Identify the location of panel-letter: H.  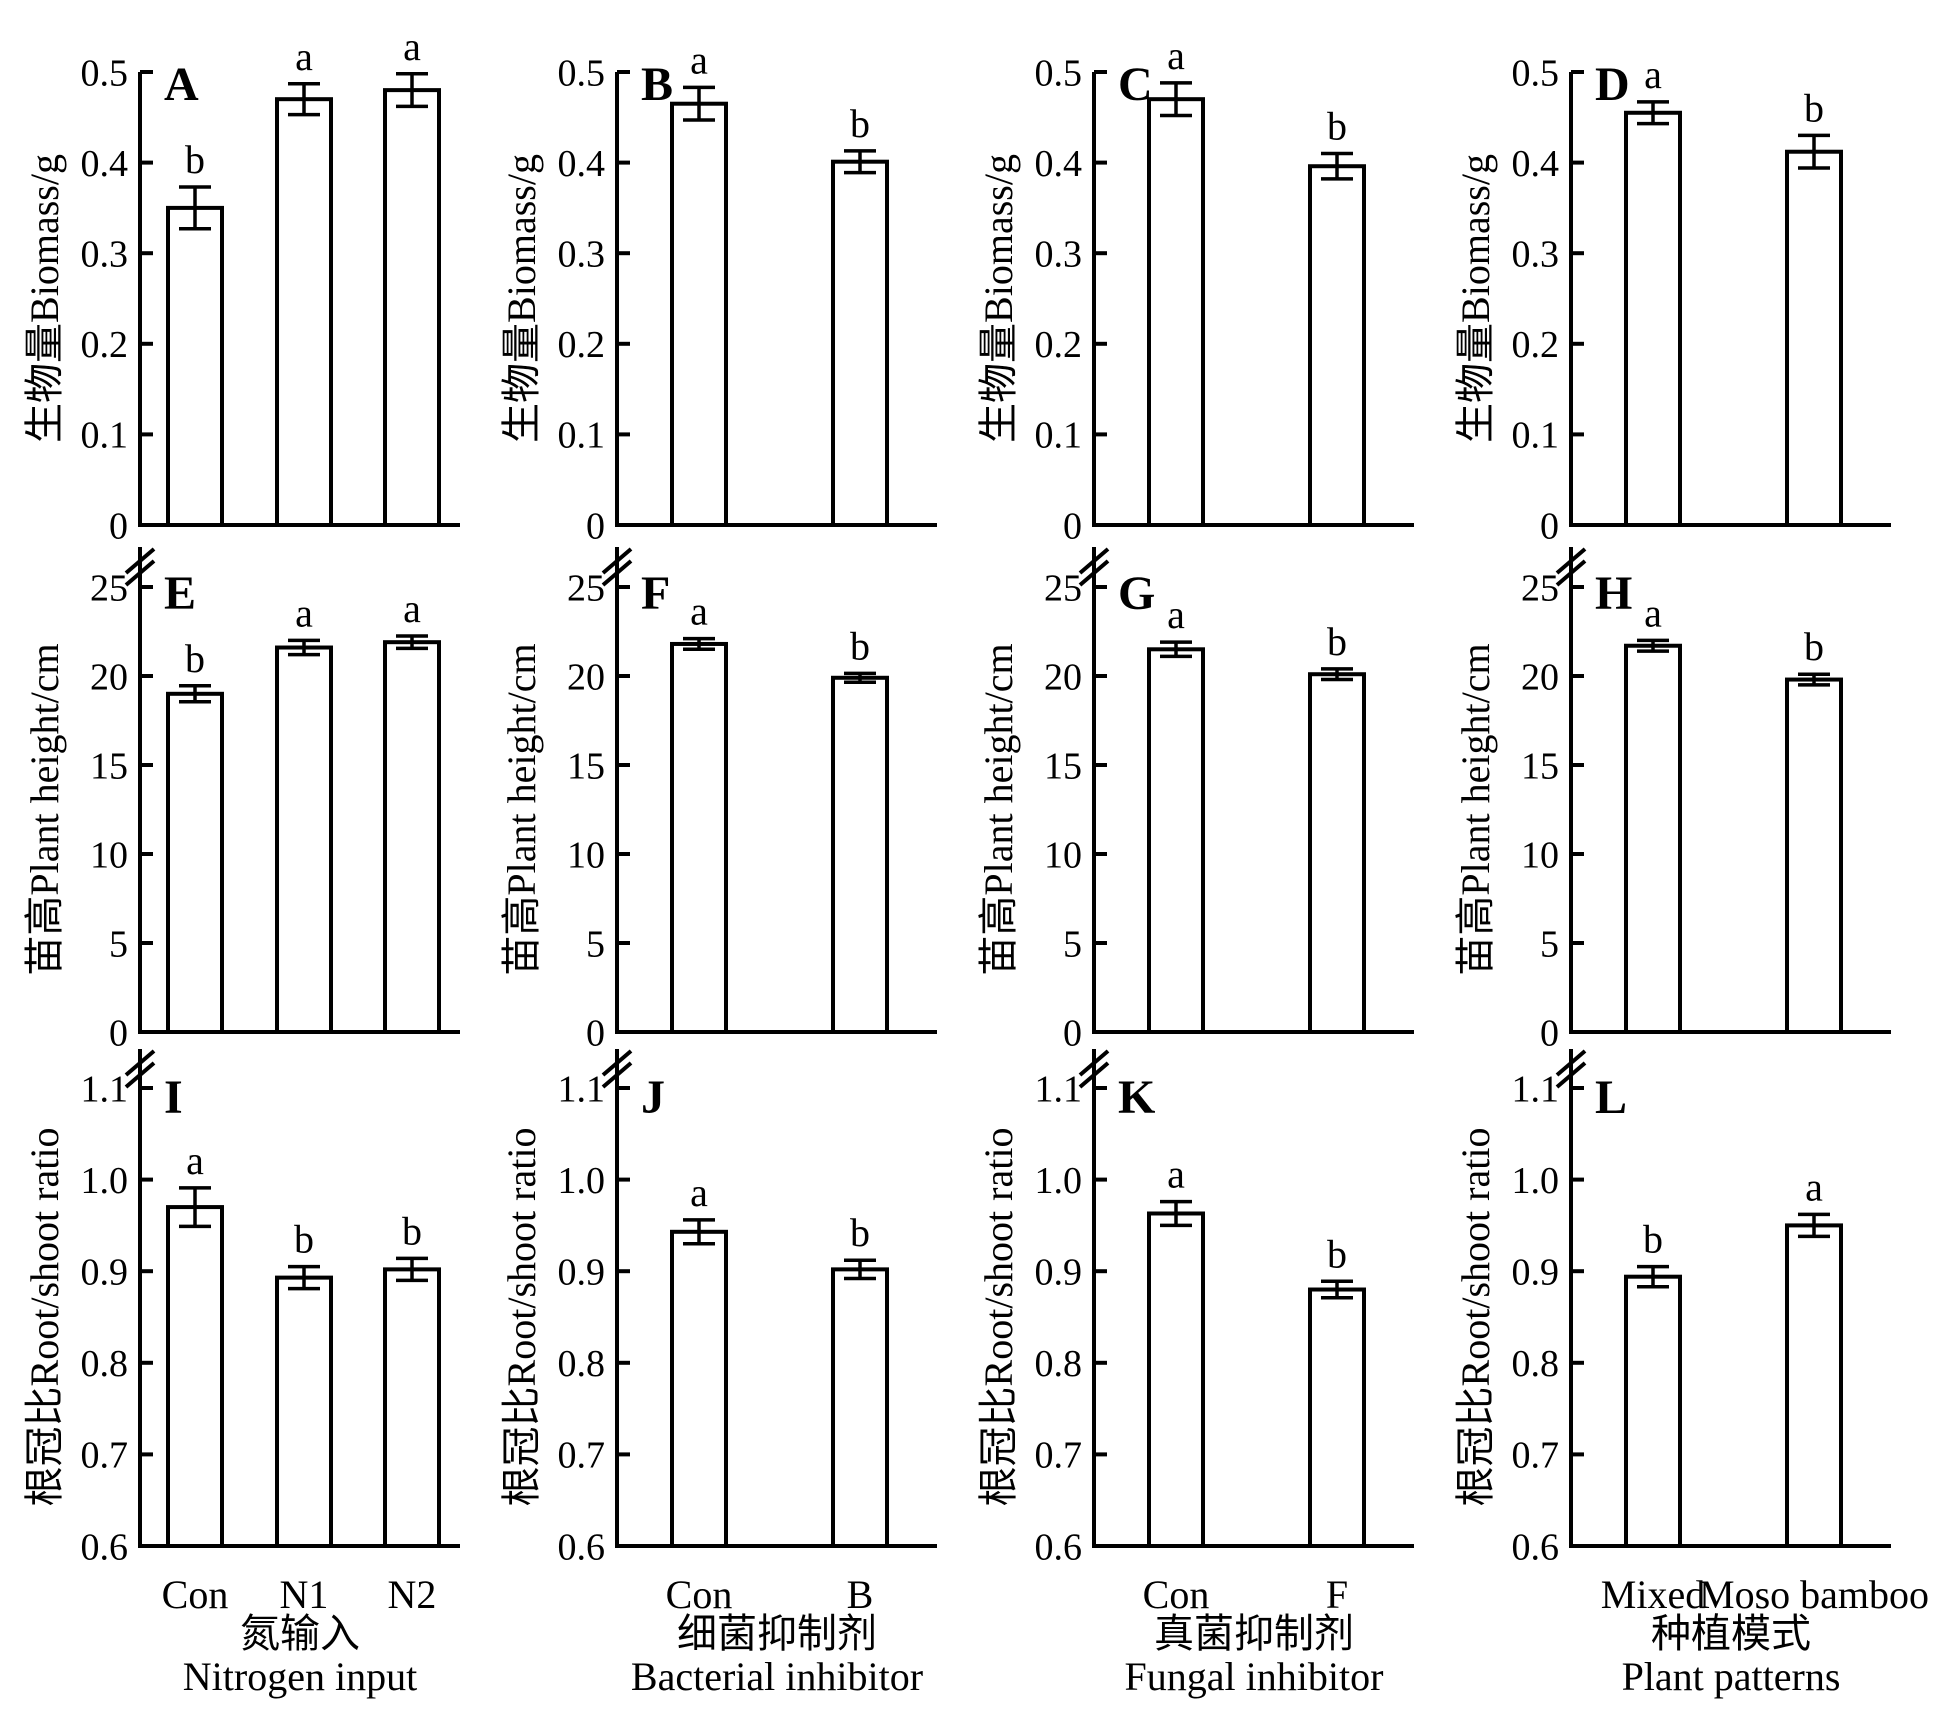
(1613, 593).